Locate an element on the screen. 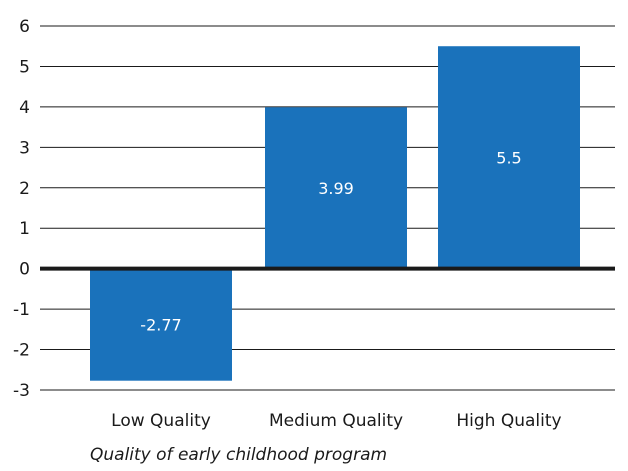  bar-value-label: -2.77 is located at coordinates (160, 325).